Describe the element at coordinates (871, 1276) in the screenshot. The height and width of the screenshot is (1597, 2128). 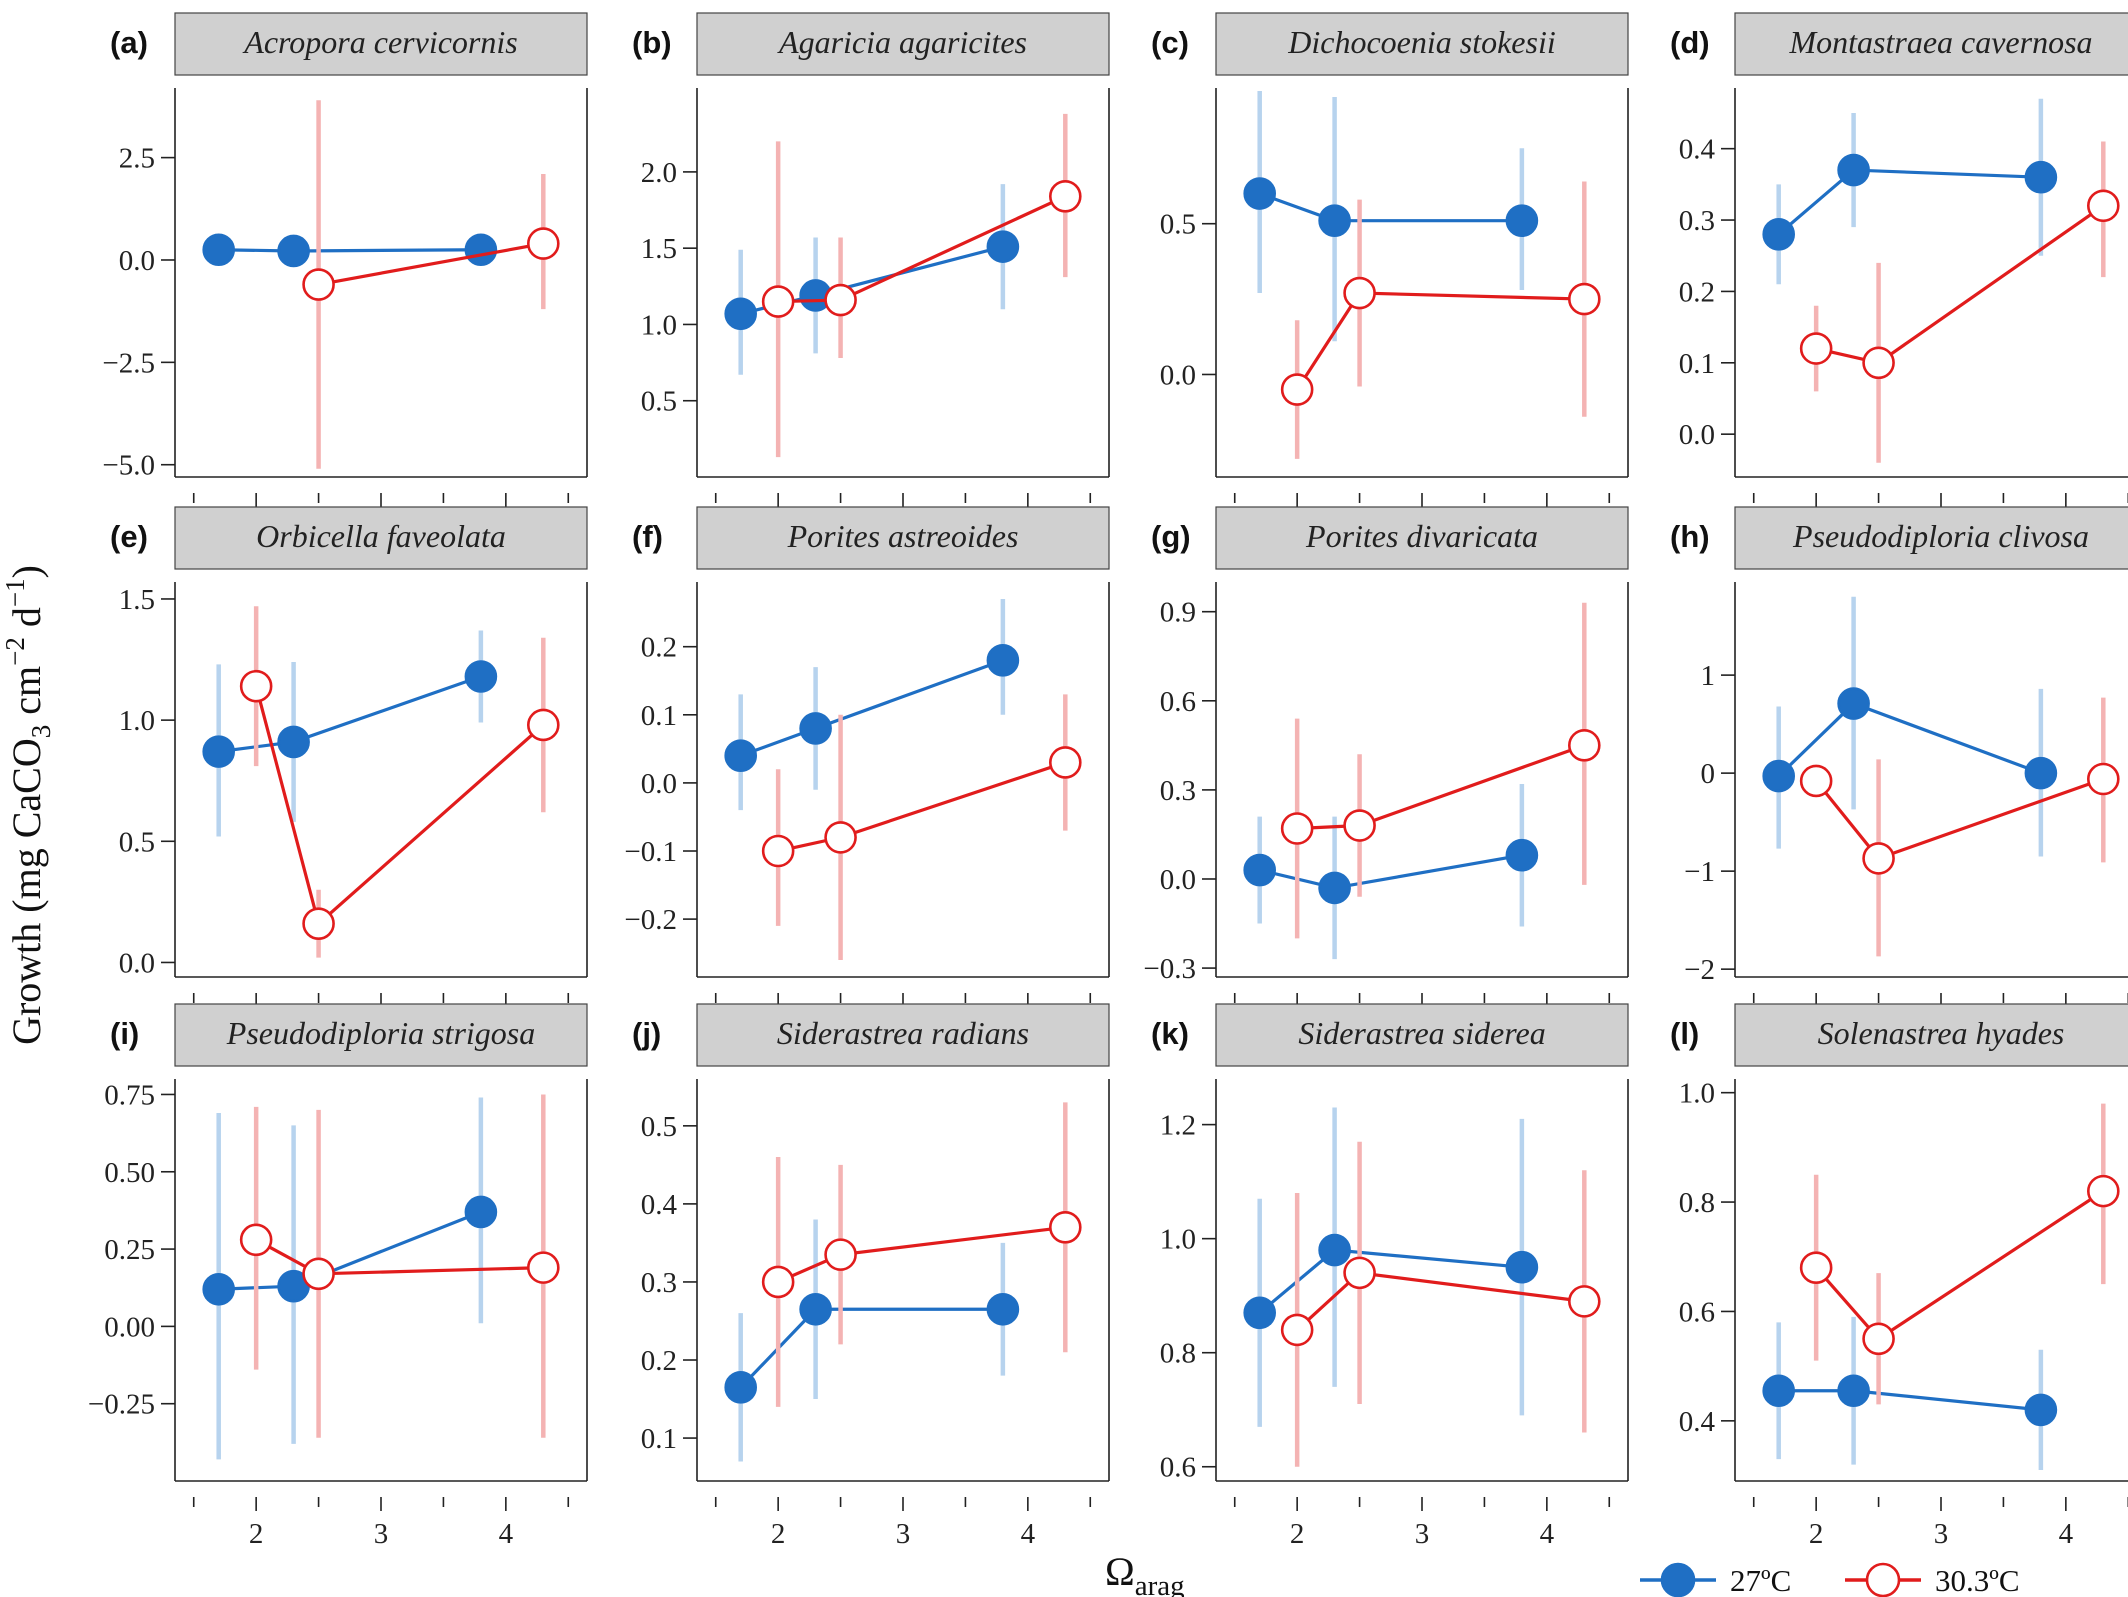
I see `panel-j: Siderastrea radians (j) 0.1 0.2 0.3 0.4 0.5 2 3 4` at that location.